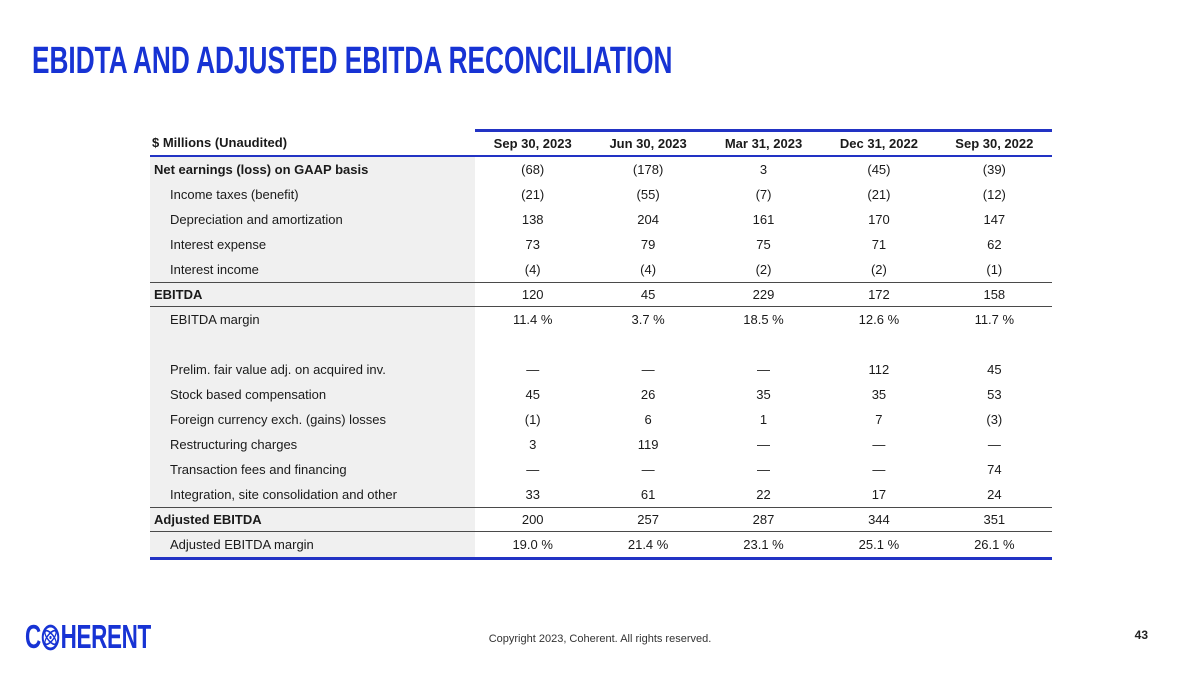 Image resolution: width=1200 pixels, height=675 pixels. Describe the element at coordinates (763, 494) in the screenshot. I see `row-value: 22` at that location.